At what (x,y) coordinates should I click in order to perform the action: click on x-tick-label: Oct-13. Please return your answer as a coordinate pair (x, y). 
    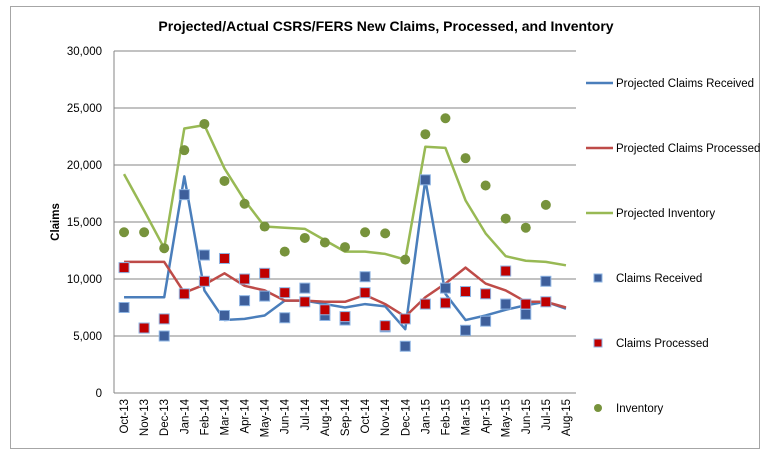
    Looking at the image, I should click on (125, 416).